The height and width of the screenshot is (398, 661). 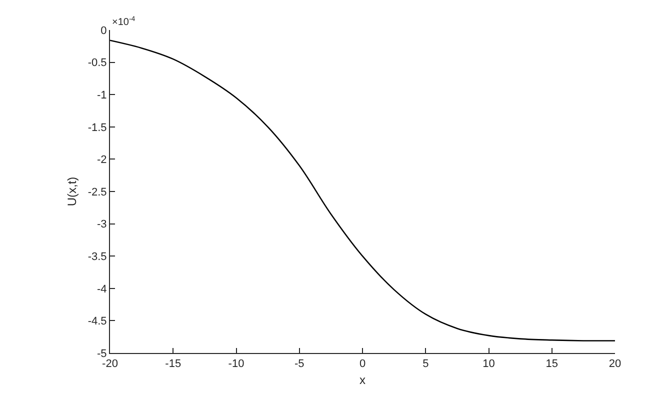 What do you see at coordinates (102, 289) in the screenshot?
I see `y-tick-label: -4` at bounding box center [102, 289].